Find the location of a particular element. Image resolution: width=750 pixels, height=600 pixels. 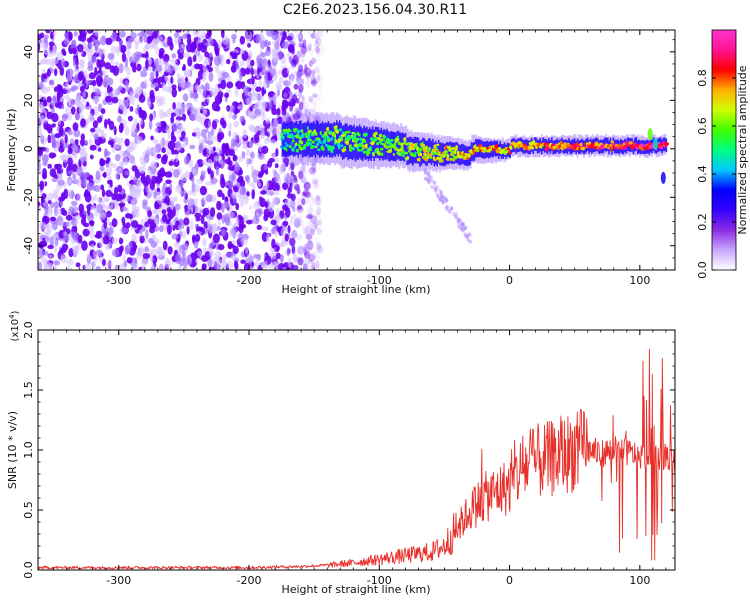

x-tick-label: -200 is located at coordinates (249, 280).